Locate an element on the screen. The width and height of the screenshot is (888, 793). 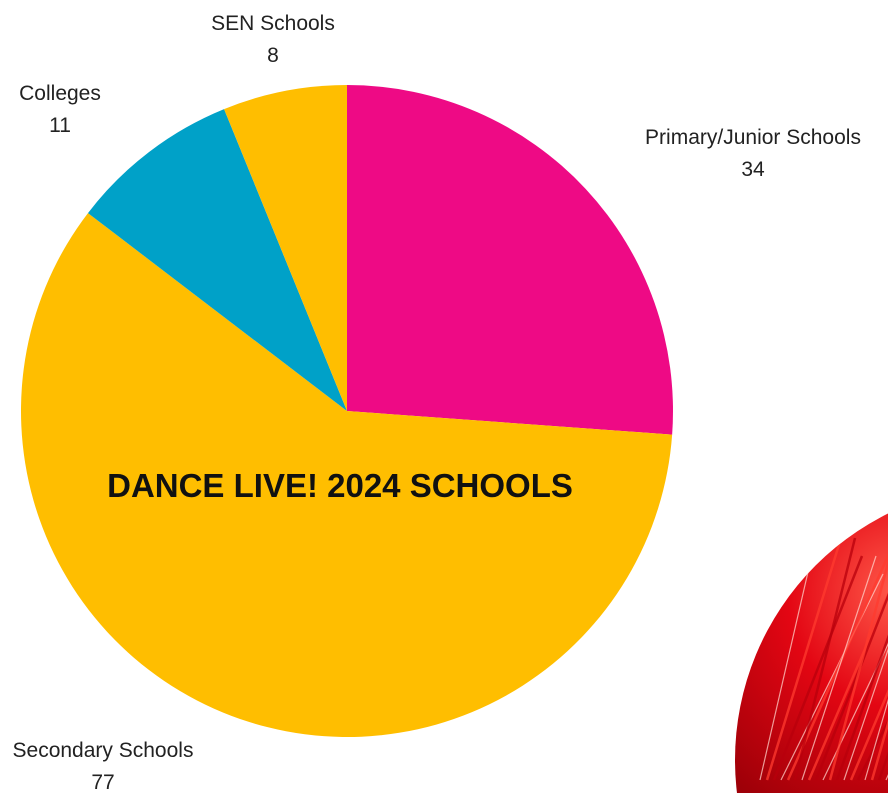
decorative-photo is located at coordinates (811, 639).